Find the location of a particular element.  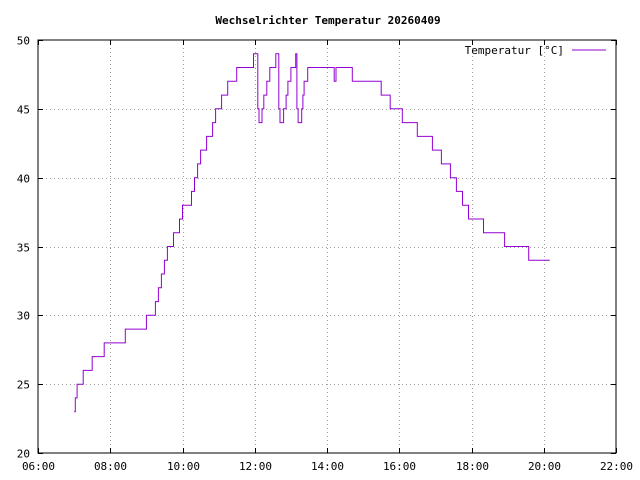

x-tick-label: 12:00 is located at coordinates (255, 466).